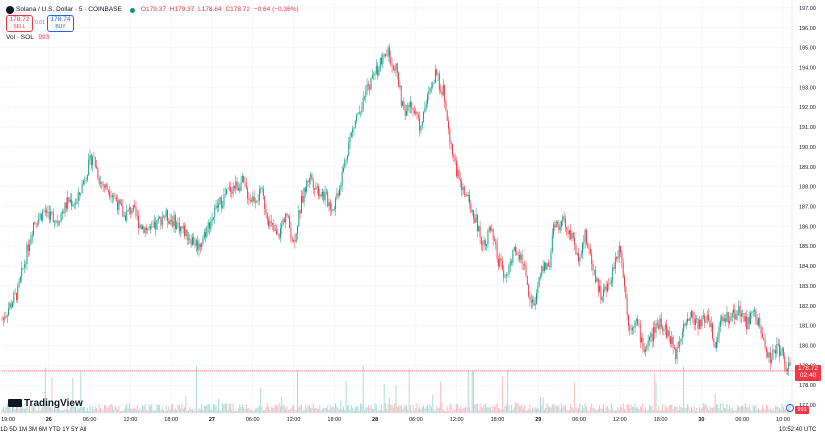  What do you see at coordinates (60, 23) in the screenshot?
I see `buy-button: 178.74 BUY` at bounding box center [60, 23].